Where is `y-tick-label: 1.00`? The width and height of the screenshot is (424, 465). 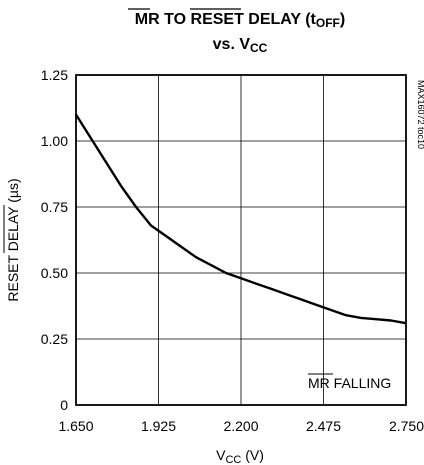
y-tick-label: 1.00 is located at coordinates (54, 141).